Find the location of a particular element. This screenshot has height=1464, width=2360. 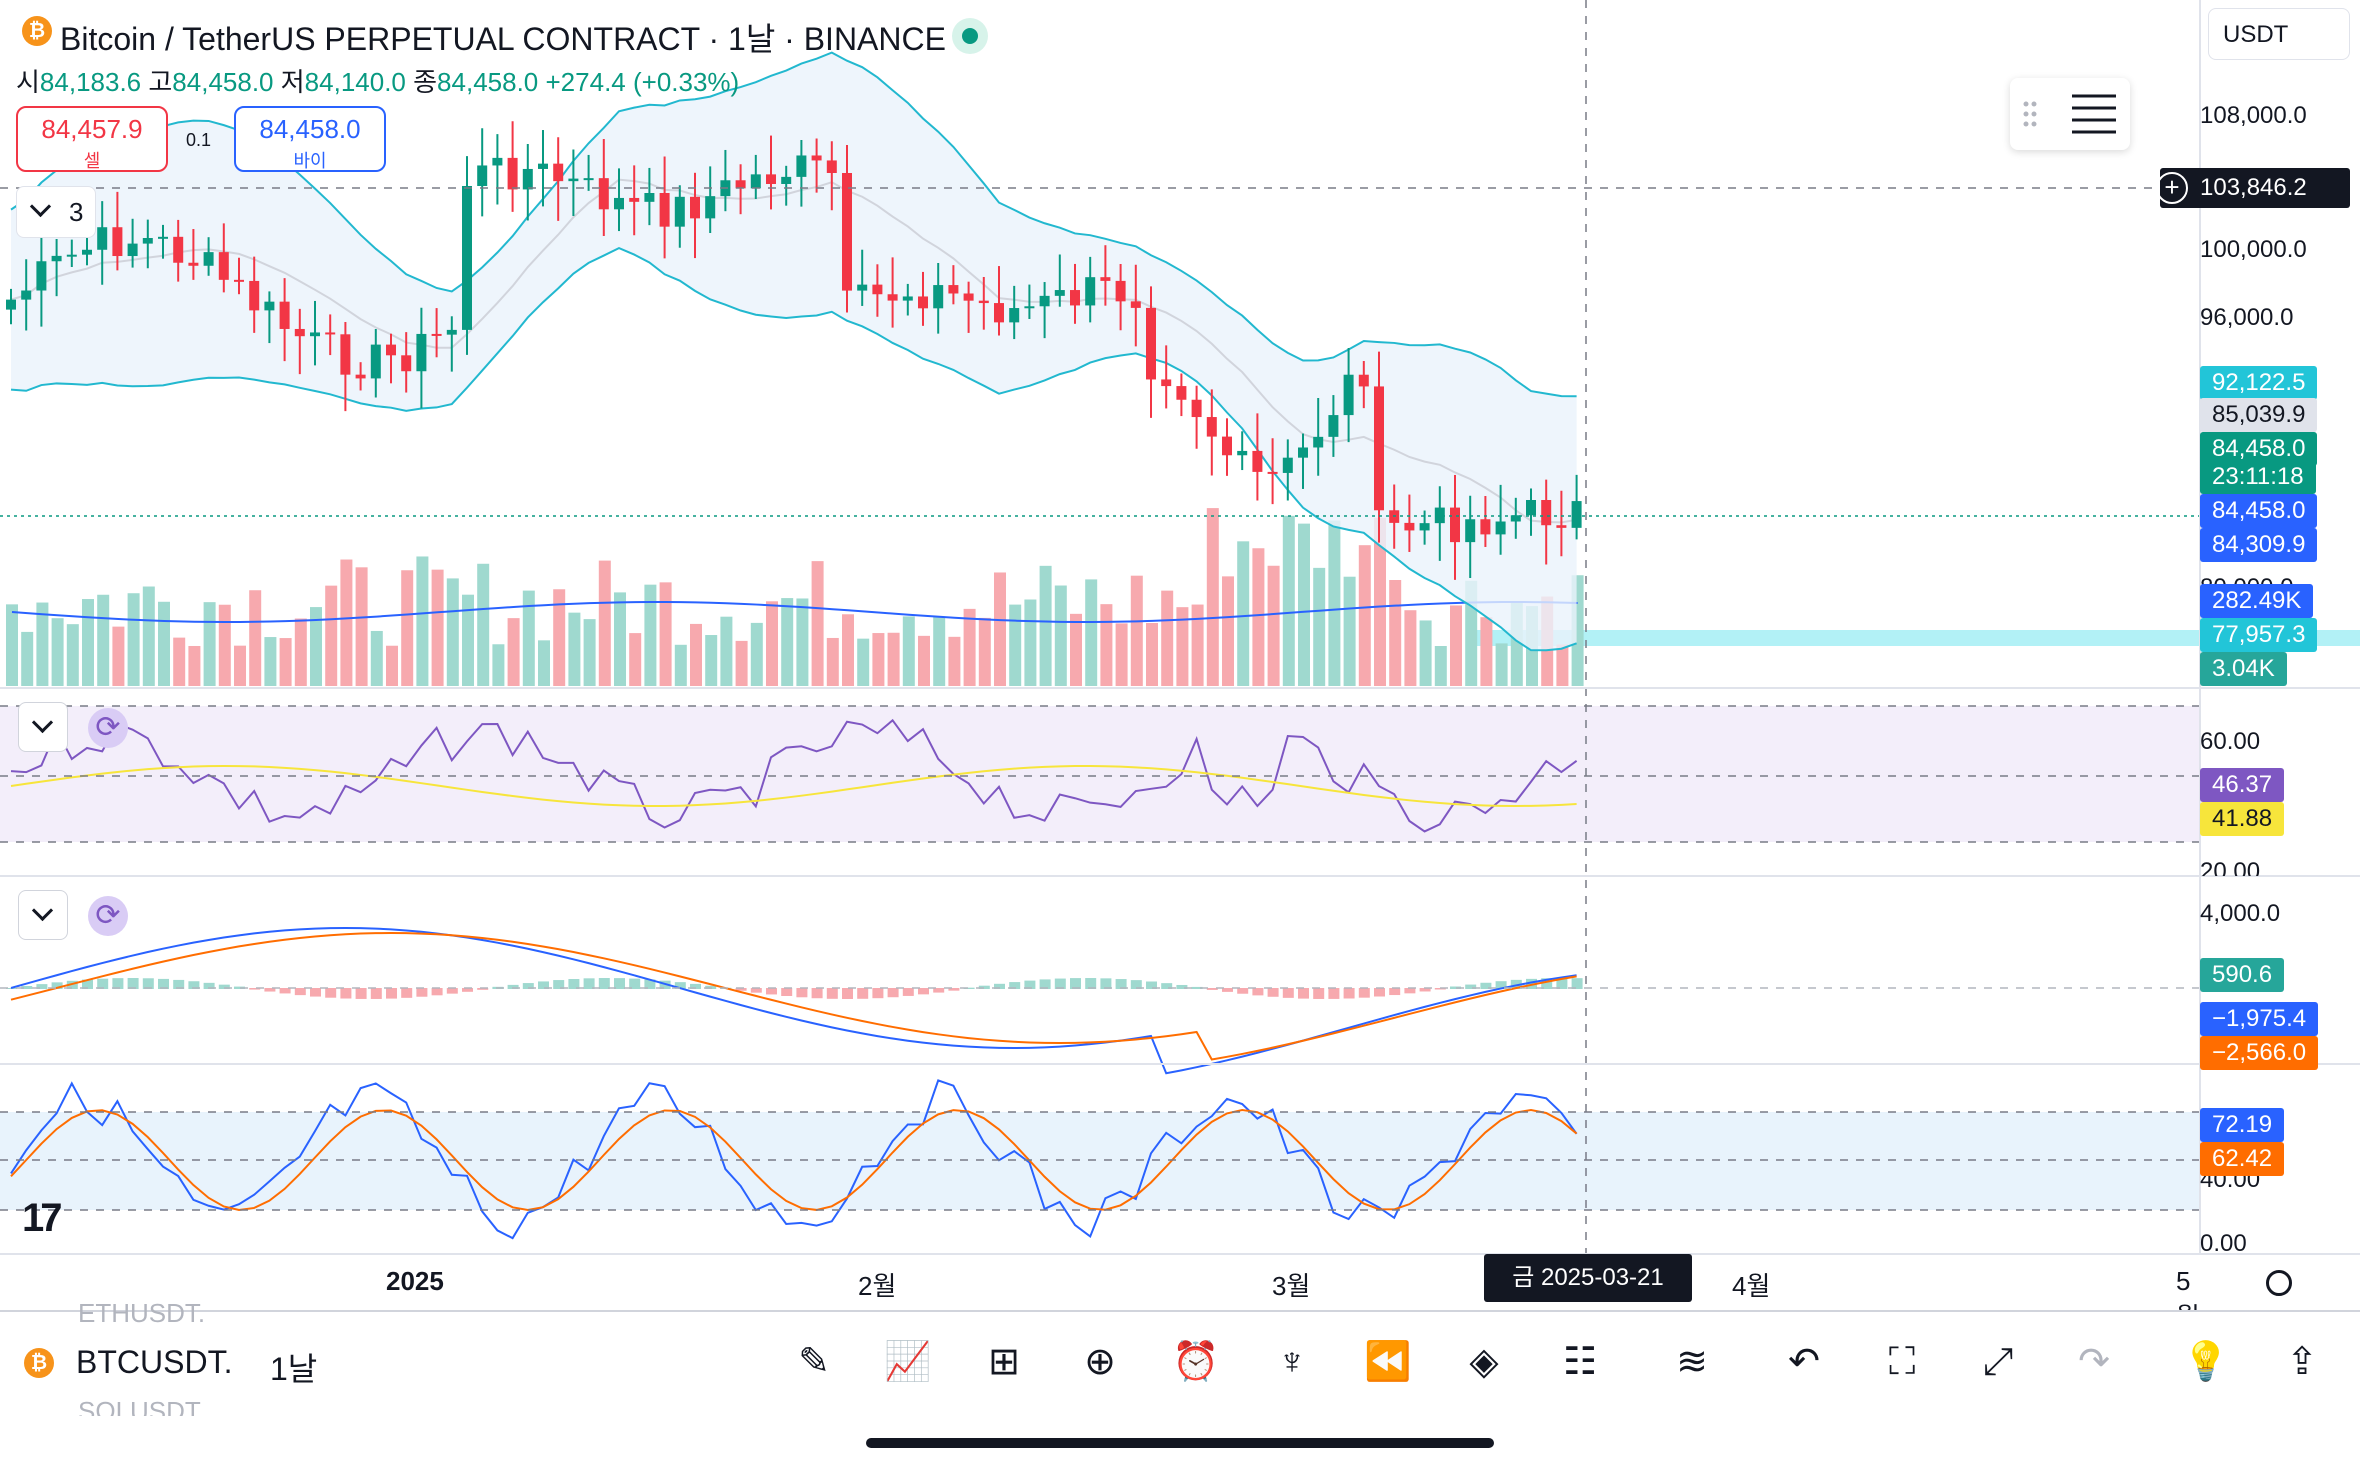

fullscreen-icon: ⛶ is located at coordinates (1902, 1362).